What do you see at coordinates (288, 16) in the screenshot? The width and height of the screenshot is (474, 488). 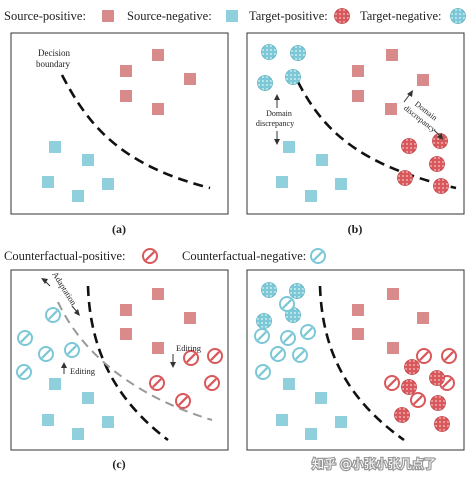 I see `legend-target-positive-label: Target-positive:` at bounding box center [288, 16].